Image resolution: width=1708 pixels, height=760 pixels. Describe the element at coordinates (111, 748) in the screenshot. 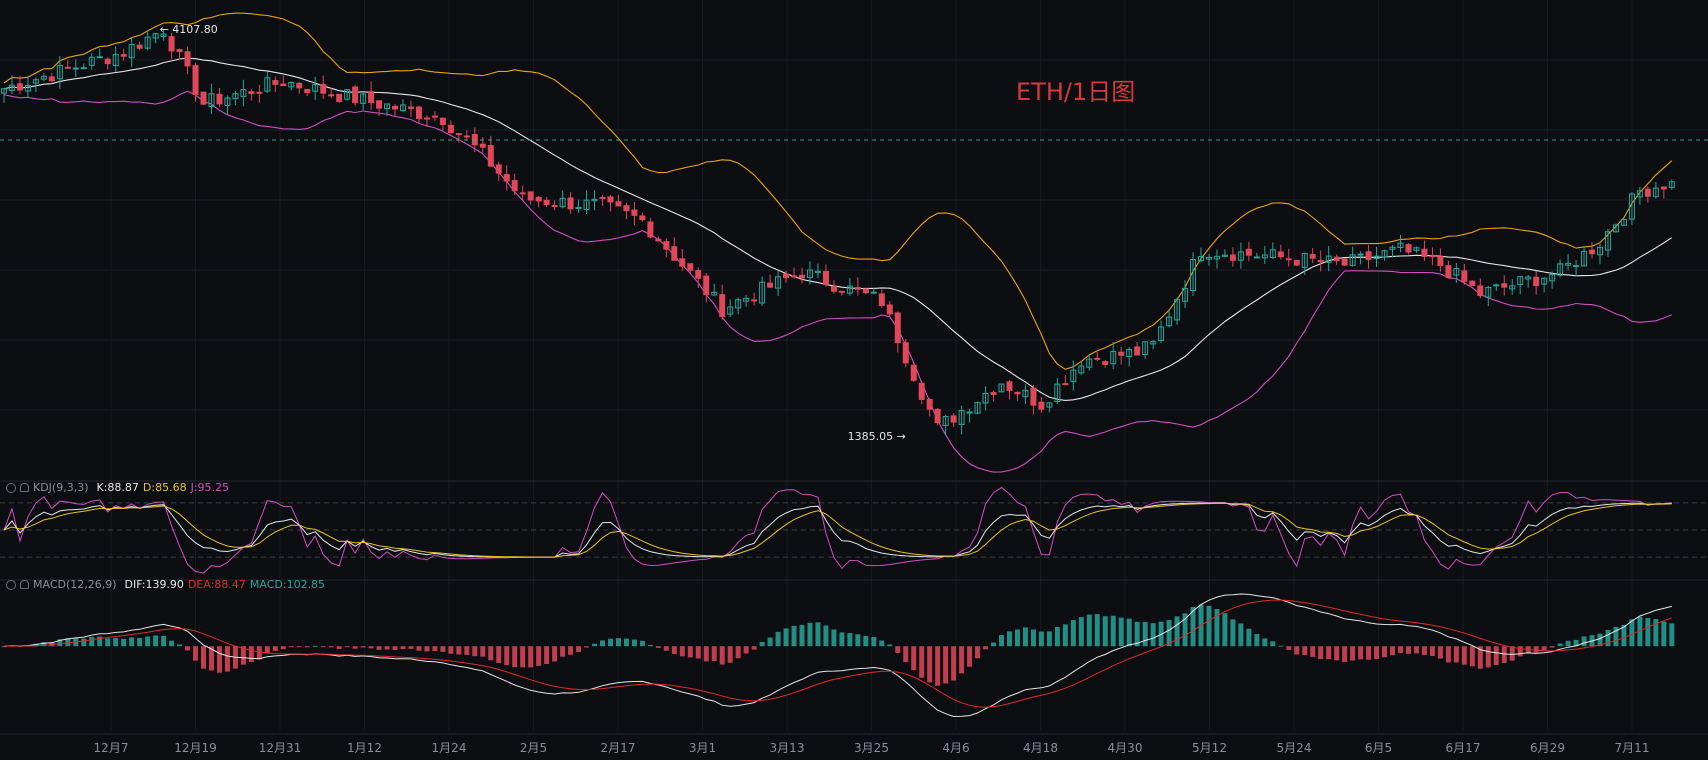

I see `x-tick-label: 12月7` at that location.